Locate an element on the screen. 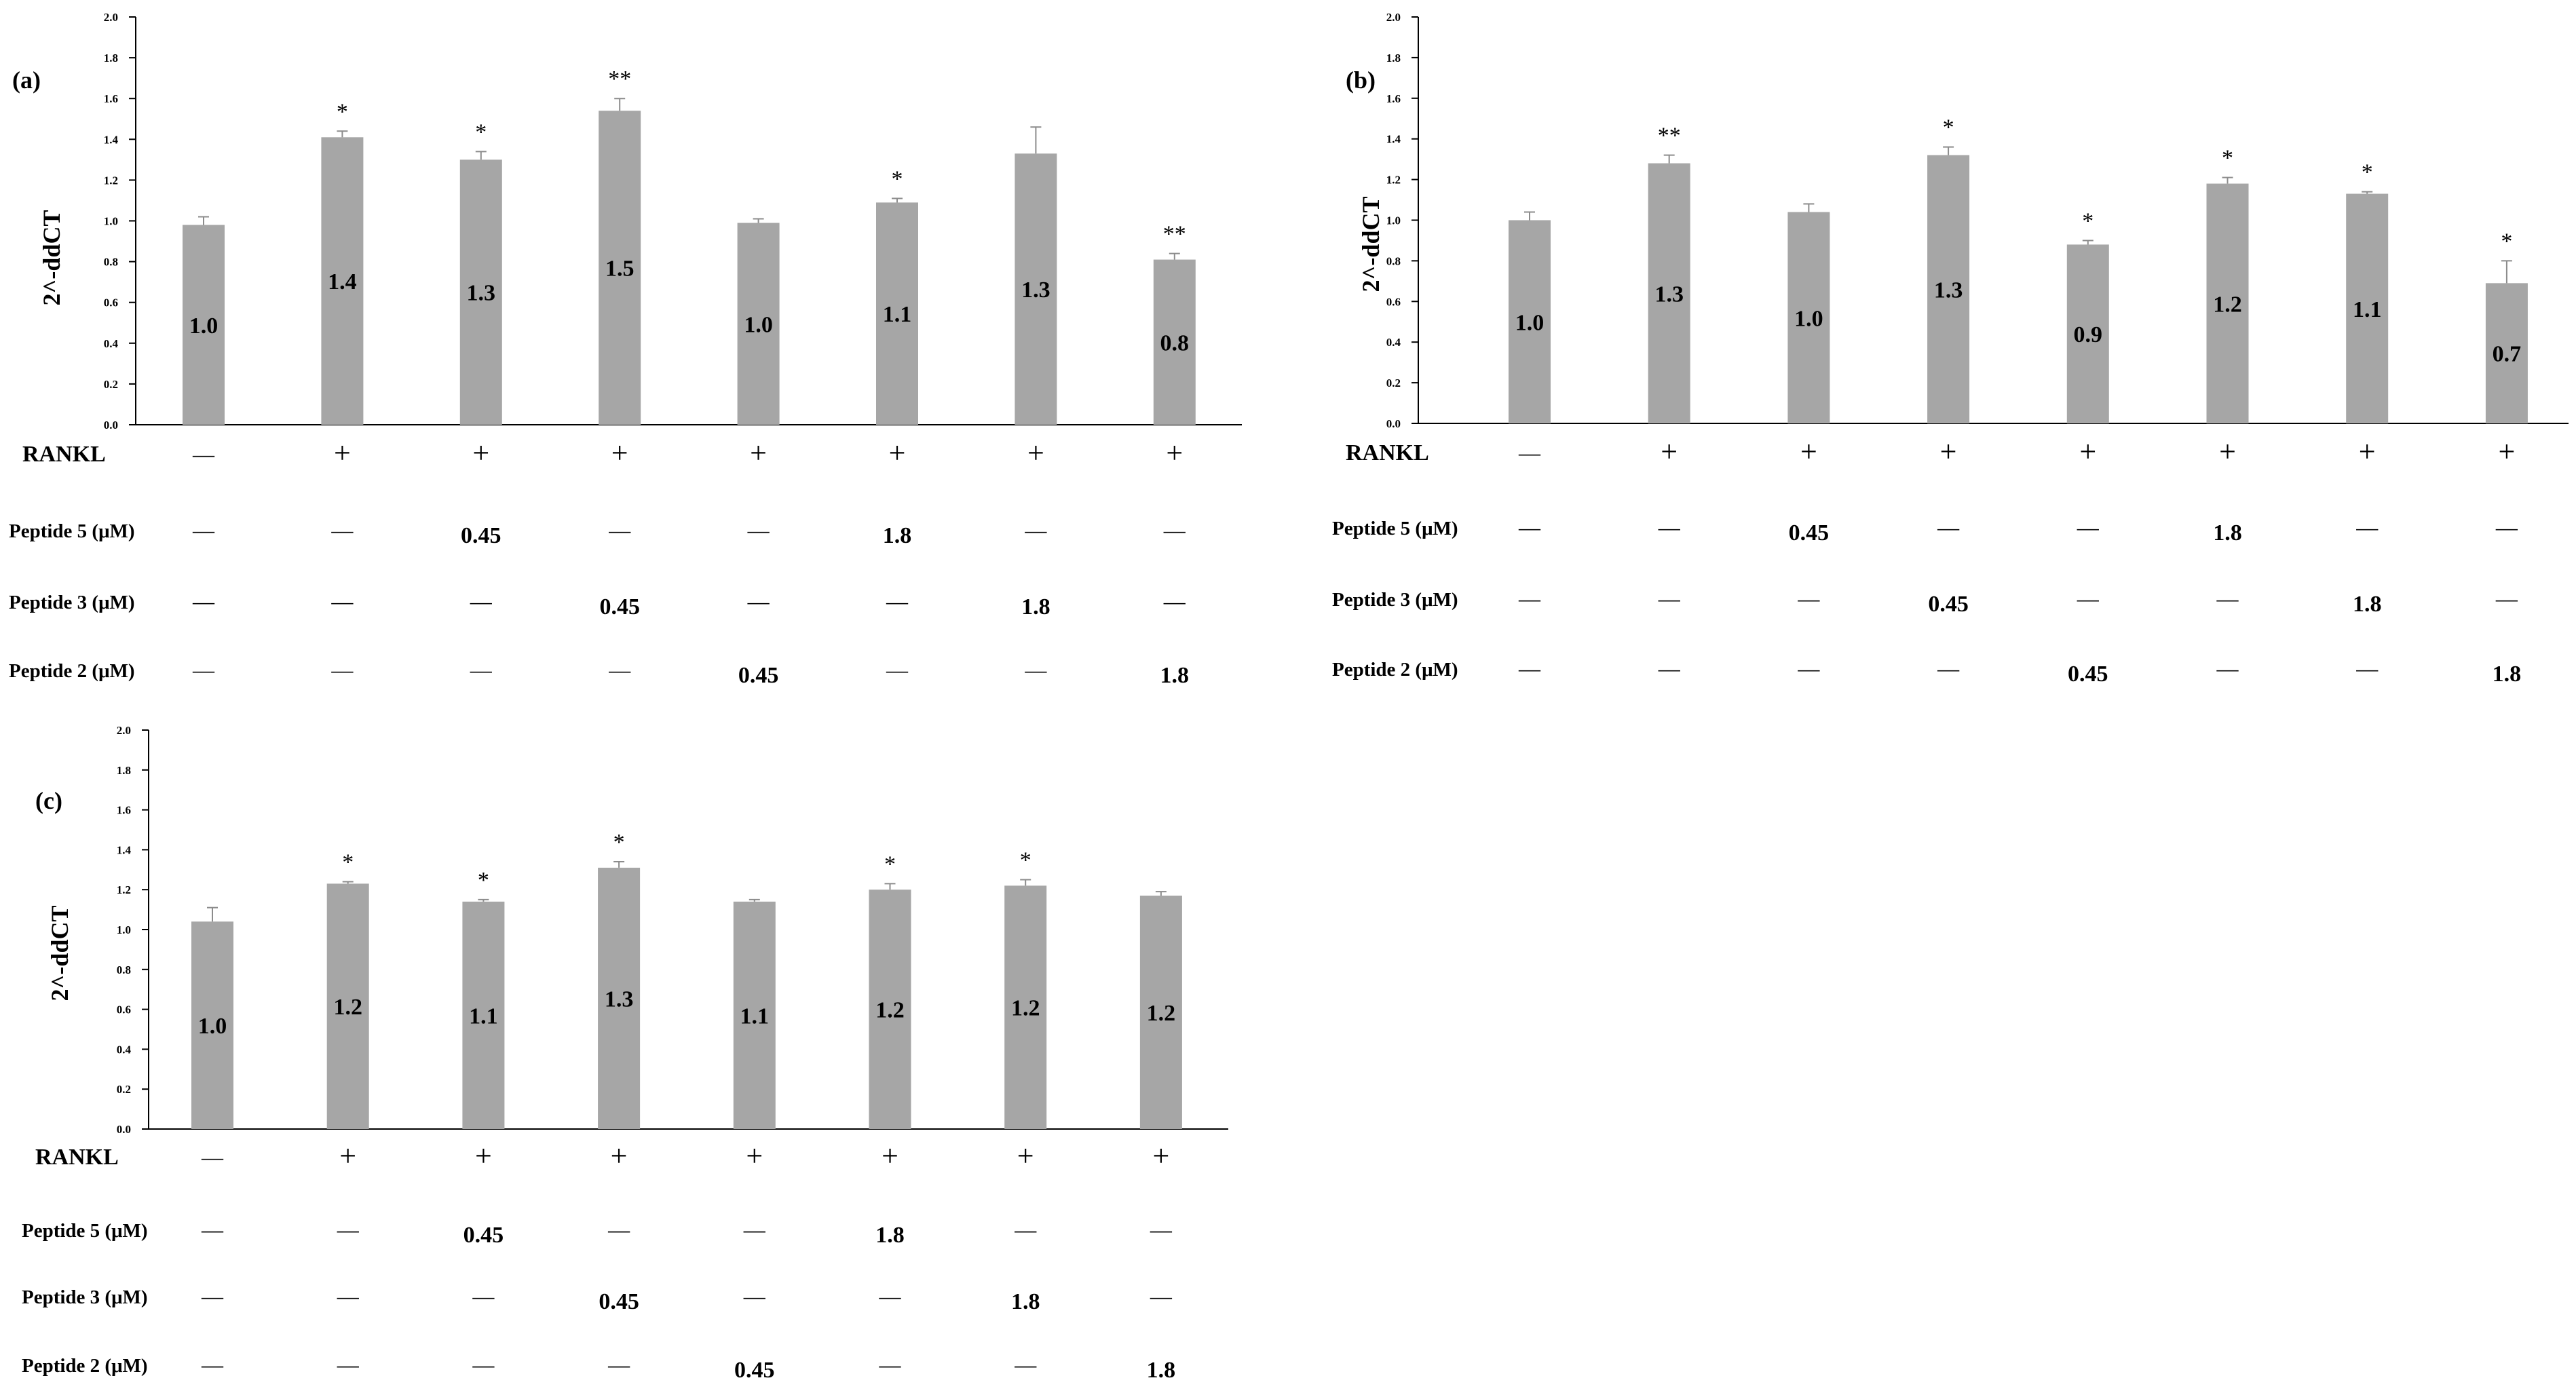  data-label: 1.2 is located at coordinates (348, 1008).